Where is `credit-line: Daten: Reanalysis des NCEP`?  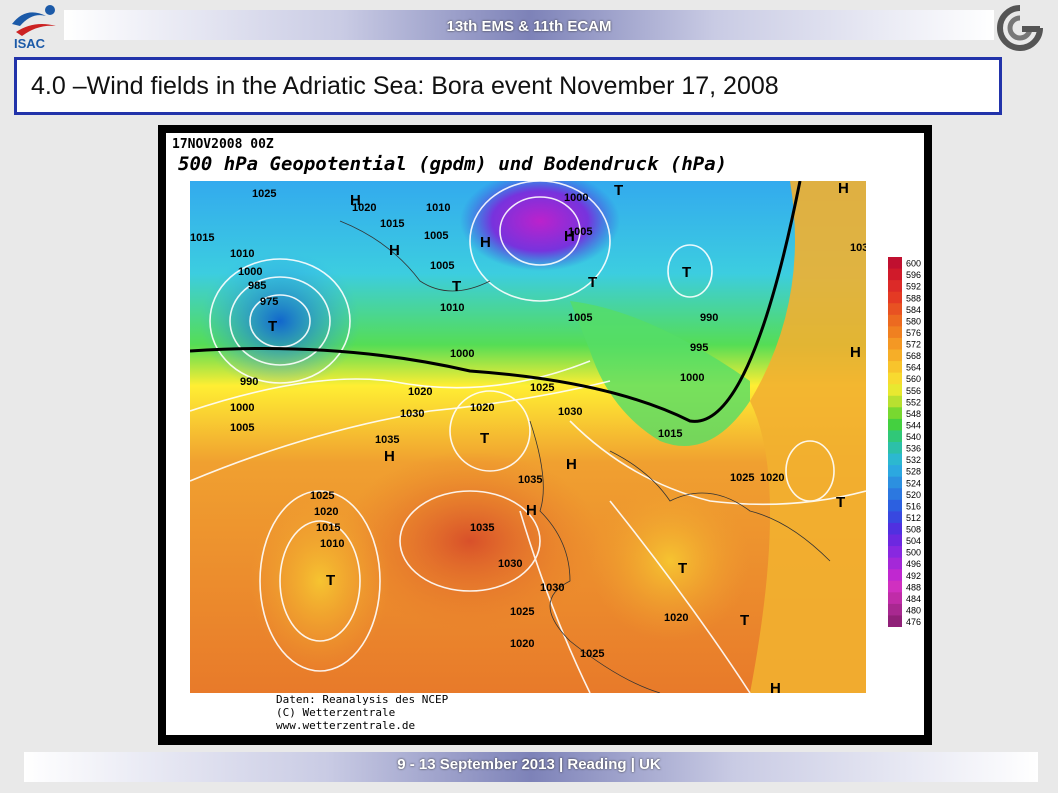
credit-line: Daten: Reanalysis des NCEP is located at coordinates (362, 699).